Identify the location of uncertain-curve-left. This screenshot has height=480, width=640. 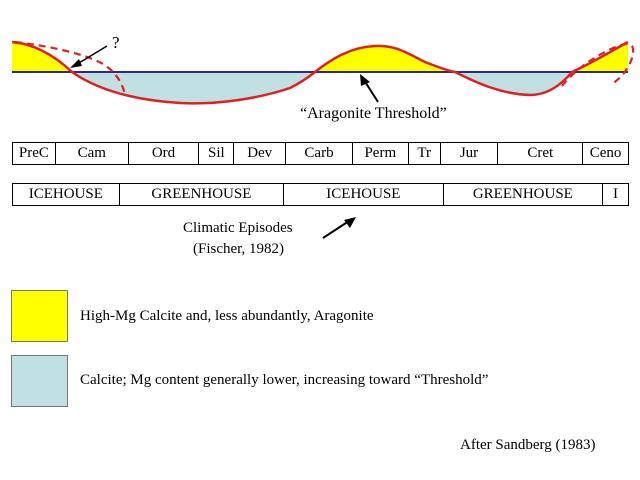
(70, 68).